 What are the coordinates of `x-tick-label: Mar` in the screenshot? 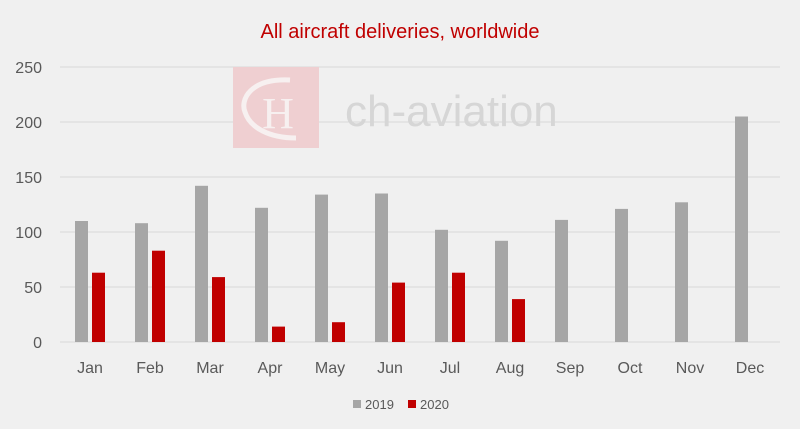 It's located at (210, 368).